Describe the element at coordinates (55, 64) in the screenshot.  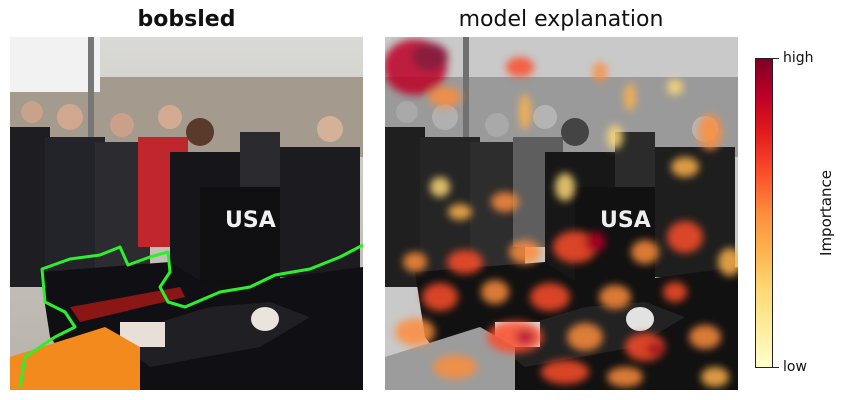
I see `white-structure` at that location.